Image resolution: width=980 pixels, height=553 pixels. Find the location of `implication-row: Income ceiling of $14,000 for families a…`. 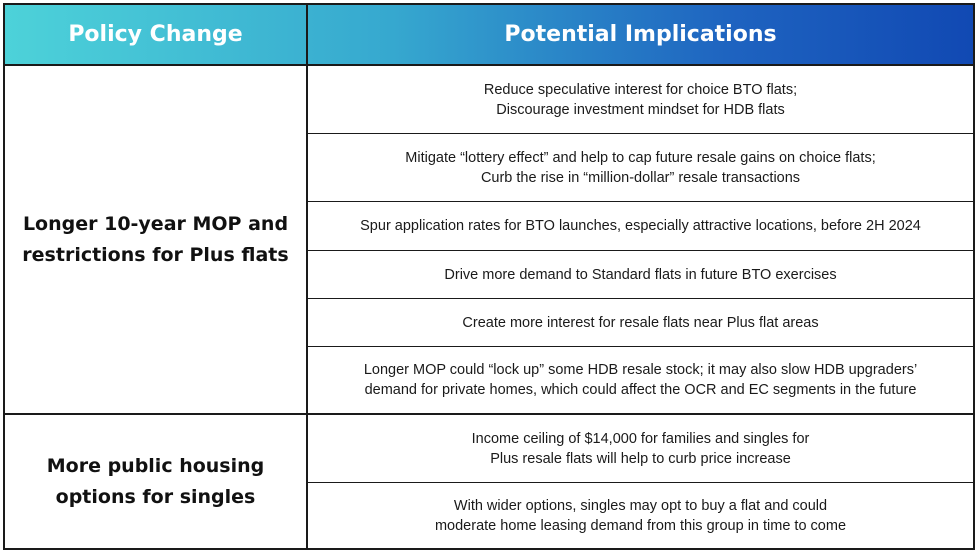

implication-row: Income ceiling of $14,000 for families a… is located at coordinates (640, 449).